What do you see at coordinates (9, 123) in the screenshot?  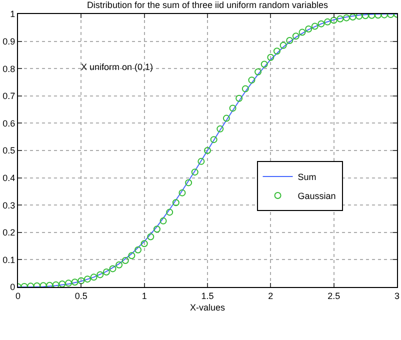 I see `y-tick-label: 0.6` at bounding box center [9, 123].